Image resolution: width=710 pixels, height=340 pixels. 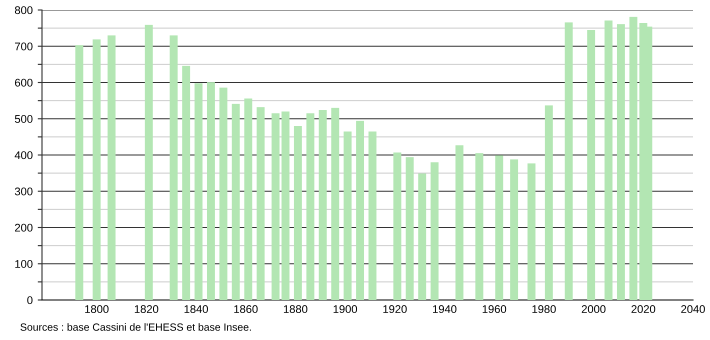 What do you see at coordinates (196, 309) in the screenshot?
I see `x-tick-label: 1840` at bounding box center [196, 309].